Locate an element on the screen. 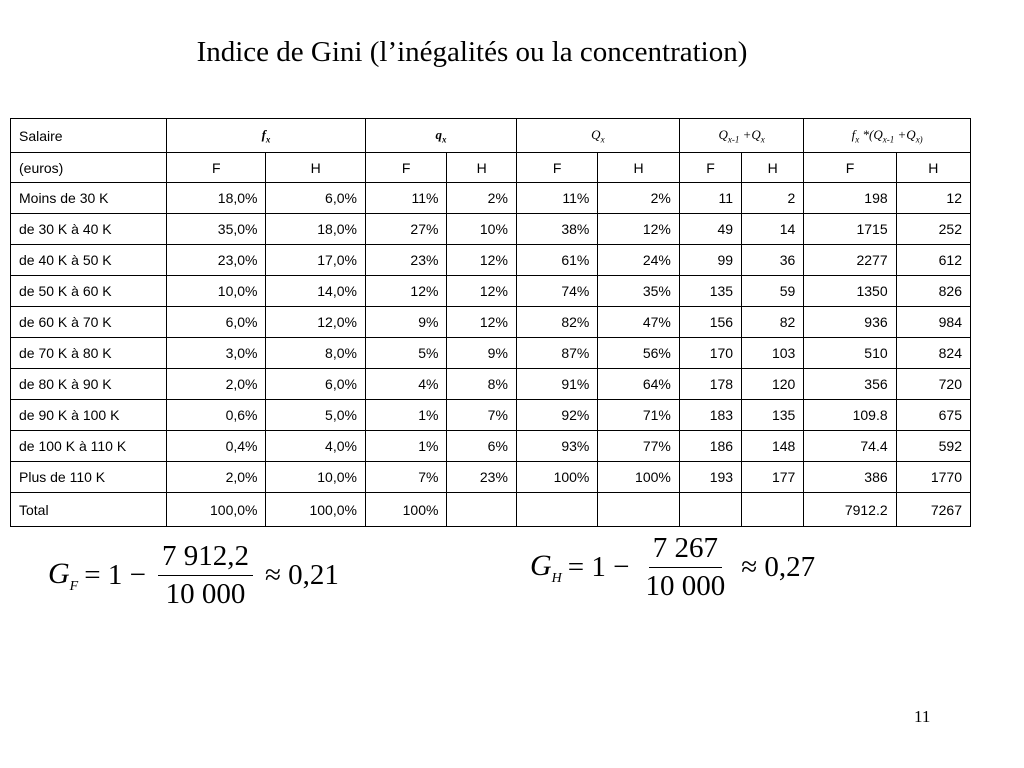 The image size is (1024, 768). table-row: Moins de 30 K 18,0% 6,0% 11% 2% 11% 2% 11 2 198 12 is located at coordinates (491, 198).